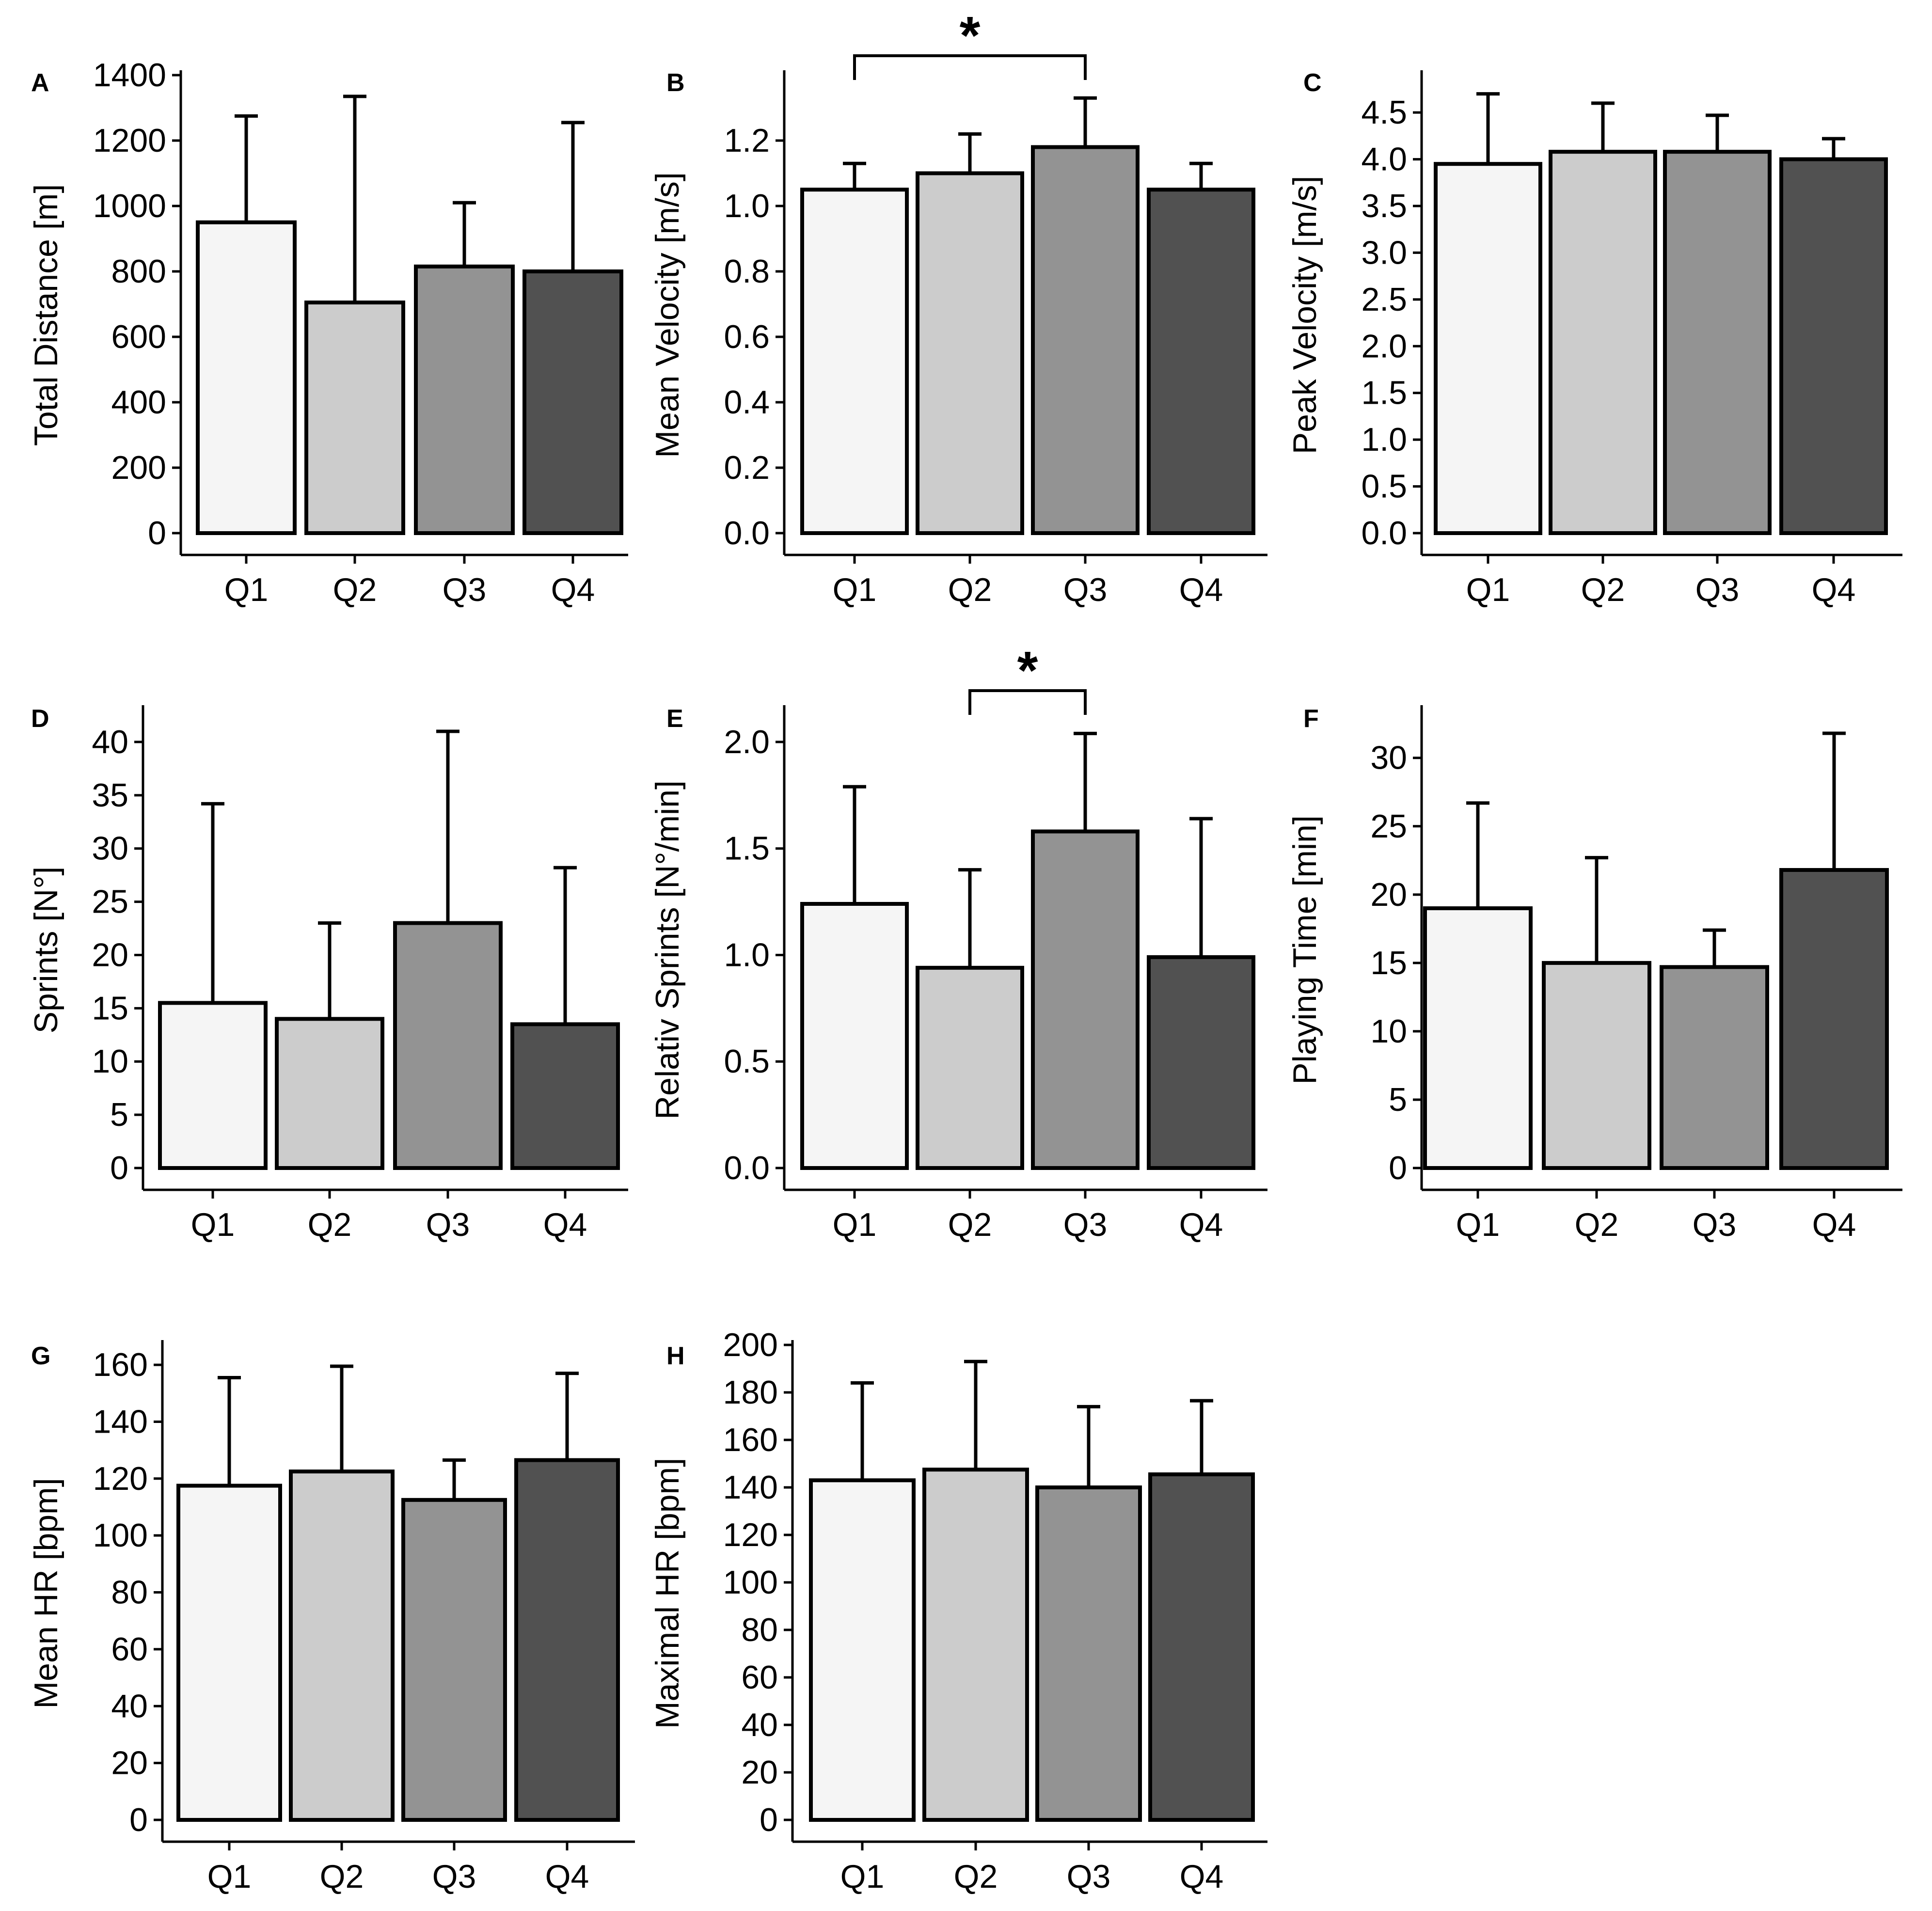 This screenshot has height=1911, width=1932. Describe the element at coordinates (747, 337) in the screenshot. I see `y-tick-label: 0.6` at that location.